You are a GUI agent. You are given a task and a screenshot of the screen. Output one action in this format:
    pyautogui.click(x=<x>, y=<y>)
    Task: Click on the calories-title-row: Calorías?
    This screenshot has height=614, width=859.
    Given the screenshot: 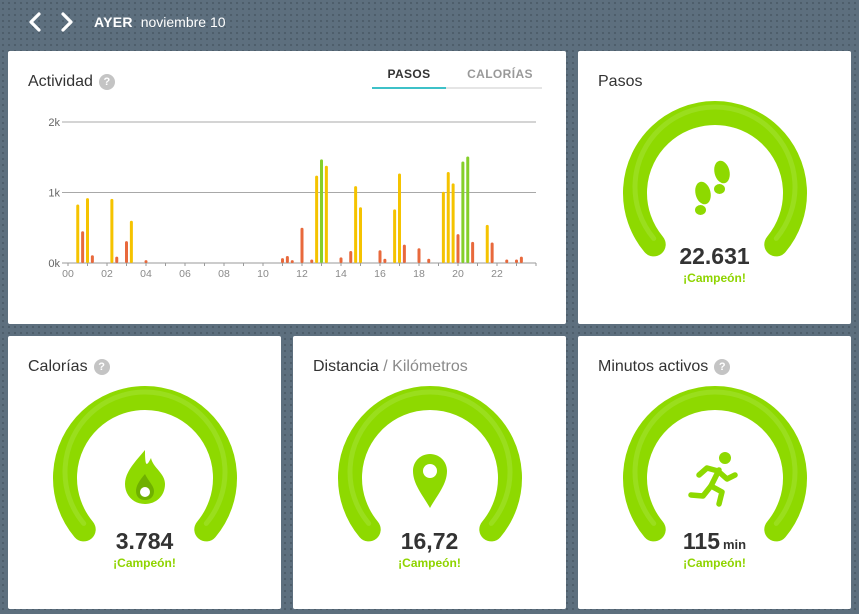 What is the action you would take?
    pyautogui.click(x=69, y=367)
    